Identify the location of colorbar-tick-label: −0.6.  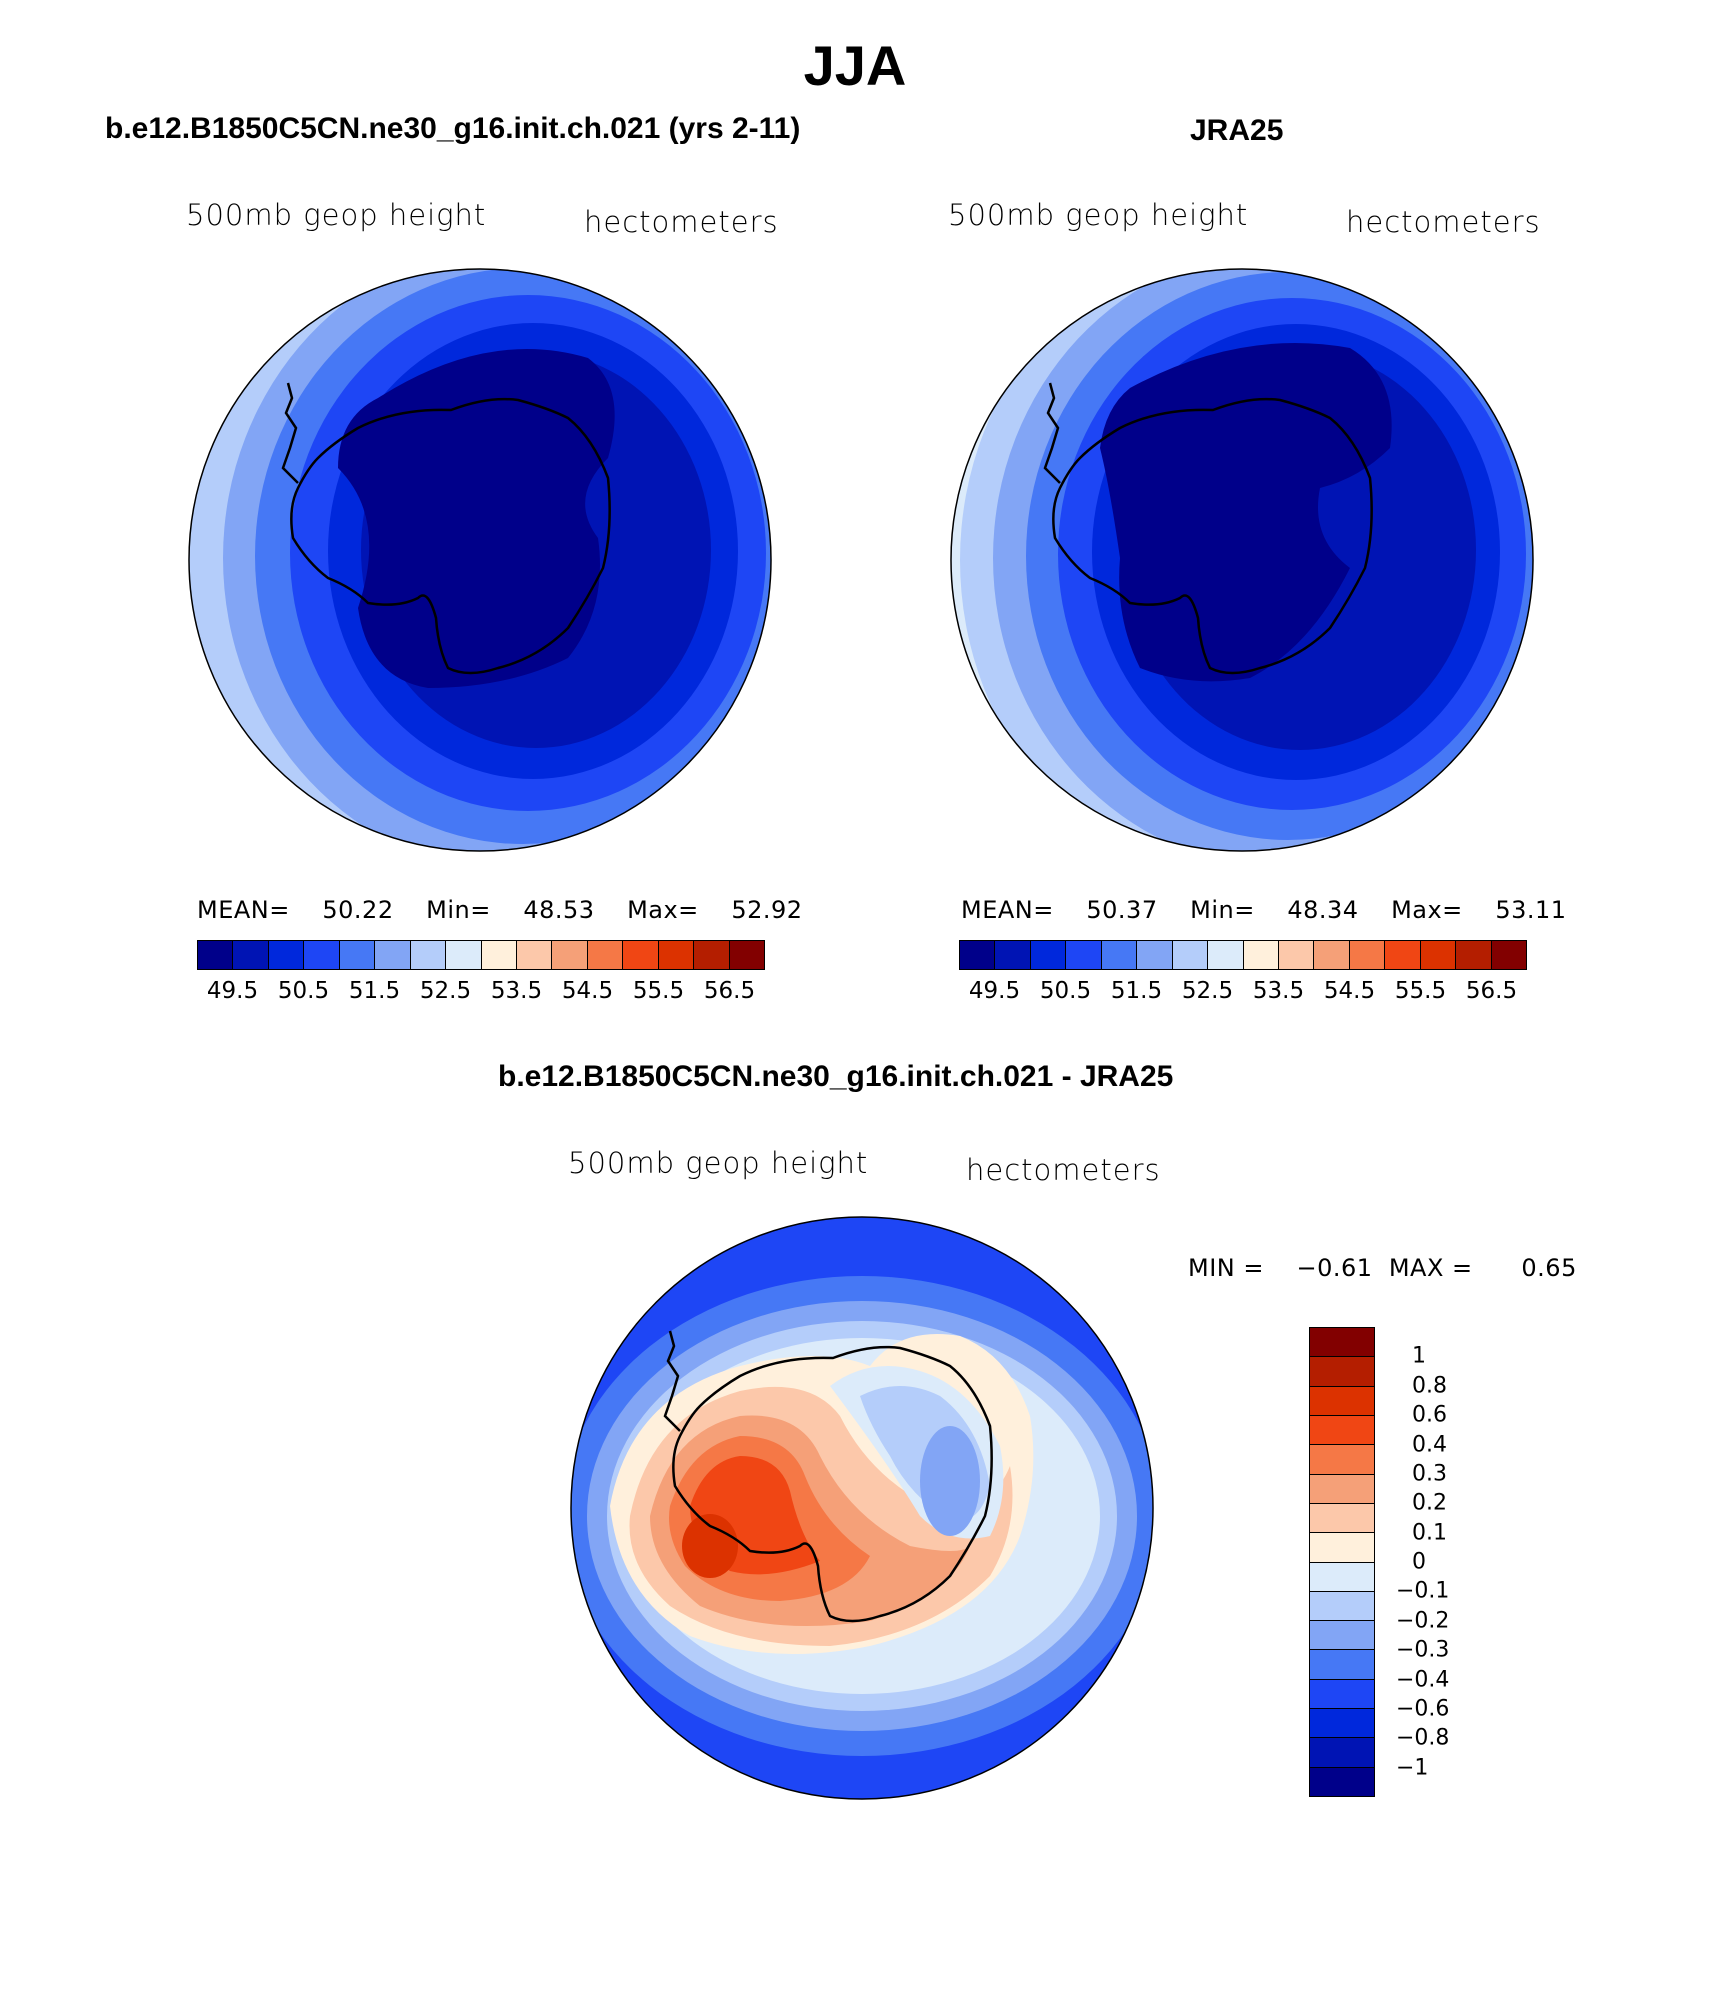
(1423, 1709).